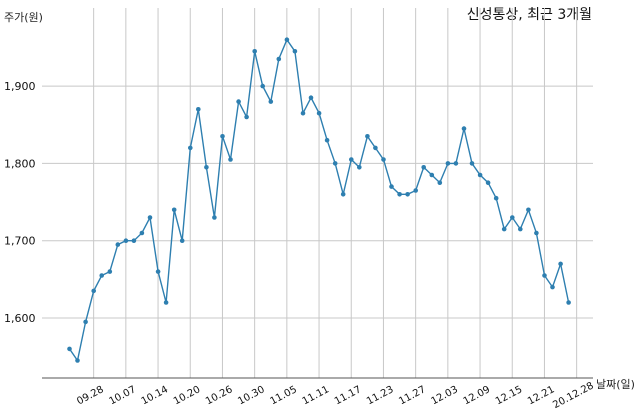  Describe the element at coordinates (444, 395) in the screenshot. I see `x-tick-label: 12.03` at that location.